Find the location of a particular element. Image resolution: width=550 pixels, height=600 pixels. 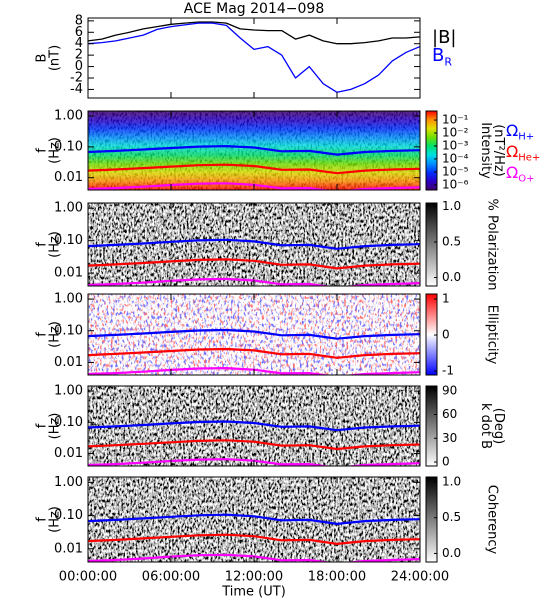

y-tick-label: -4 is located at coordinates (76, 89).